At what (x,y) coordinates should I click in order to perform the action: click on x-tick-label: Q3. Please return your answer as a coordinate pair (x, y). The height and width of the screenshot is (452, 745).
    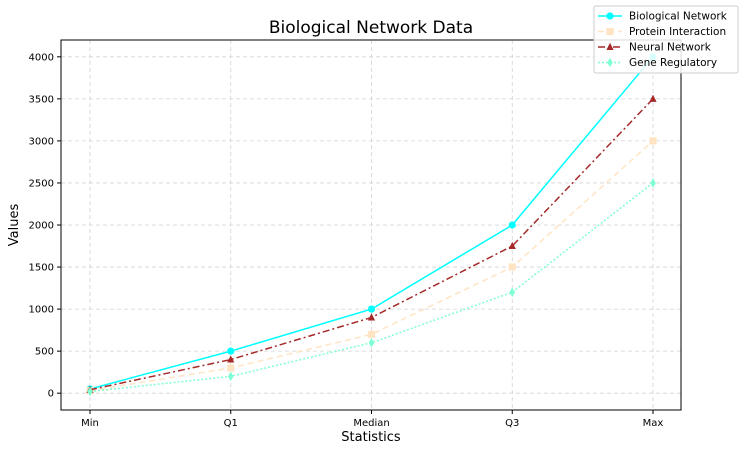
    Looking at the image, I should click on (512, 423).